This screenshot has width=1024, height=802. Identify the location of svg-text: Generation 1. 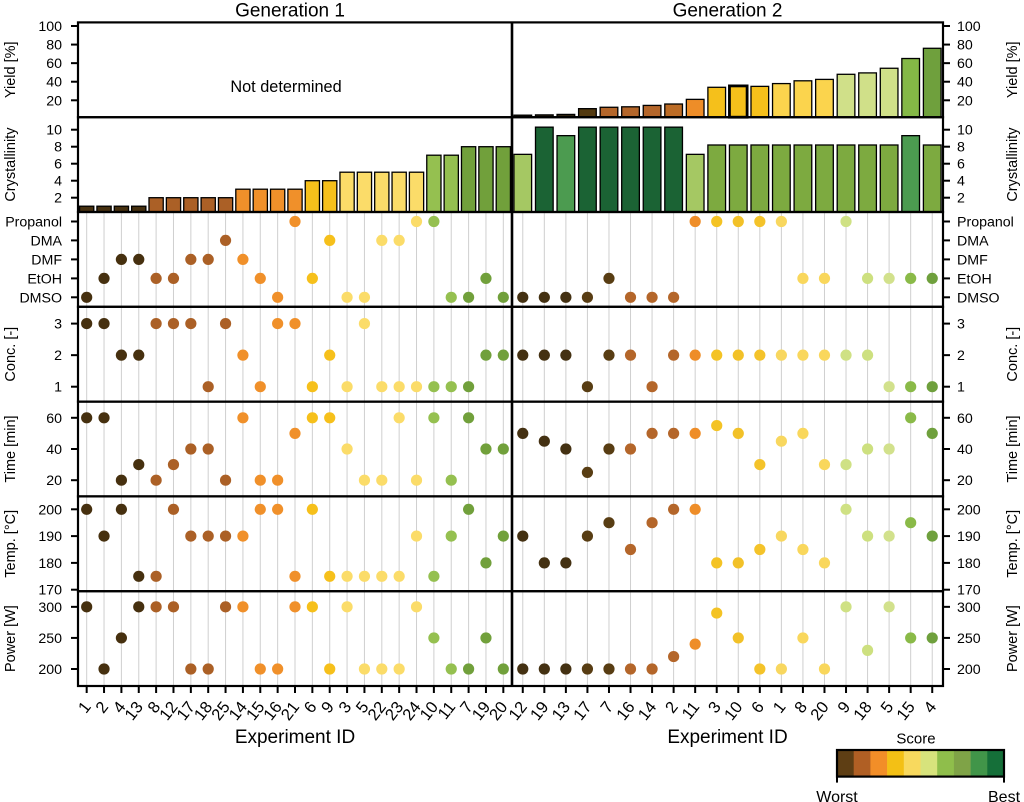
(290, 11).